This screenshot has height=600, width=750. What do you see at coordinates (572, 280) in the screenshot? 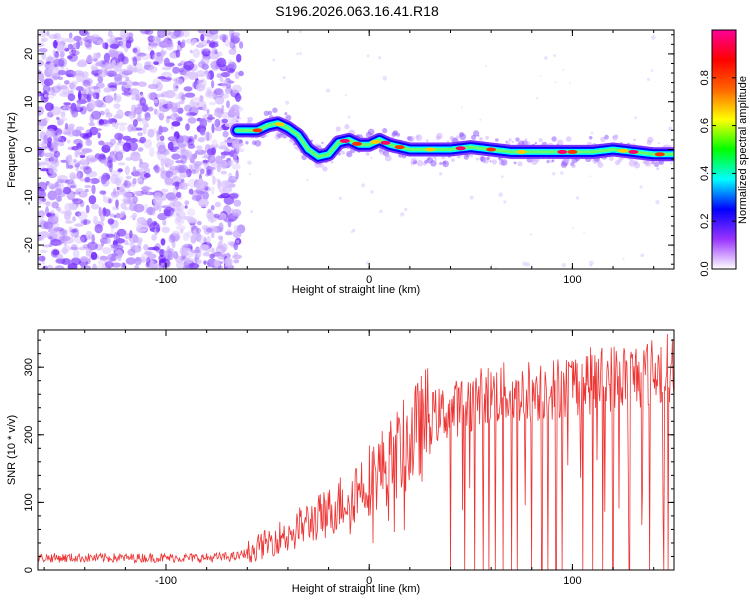
I see `x-tick-label: 100` at bounding box center [572, 280].